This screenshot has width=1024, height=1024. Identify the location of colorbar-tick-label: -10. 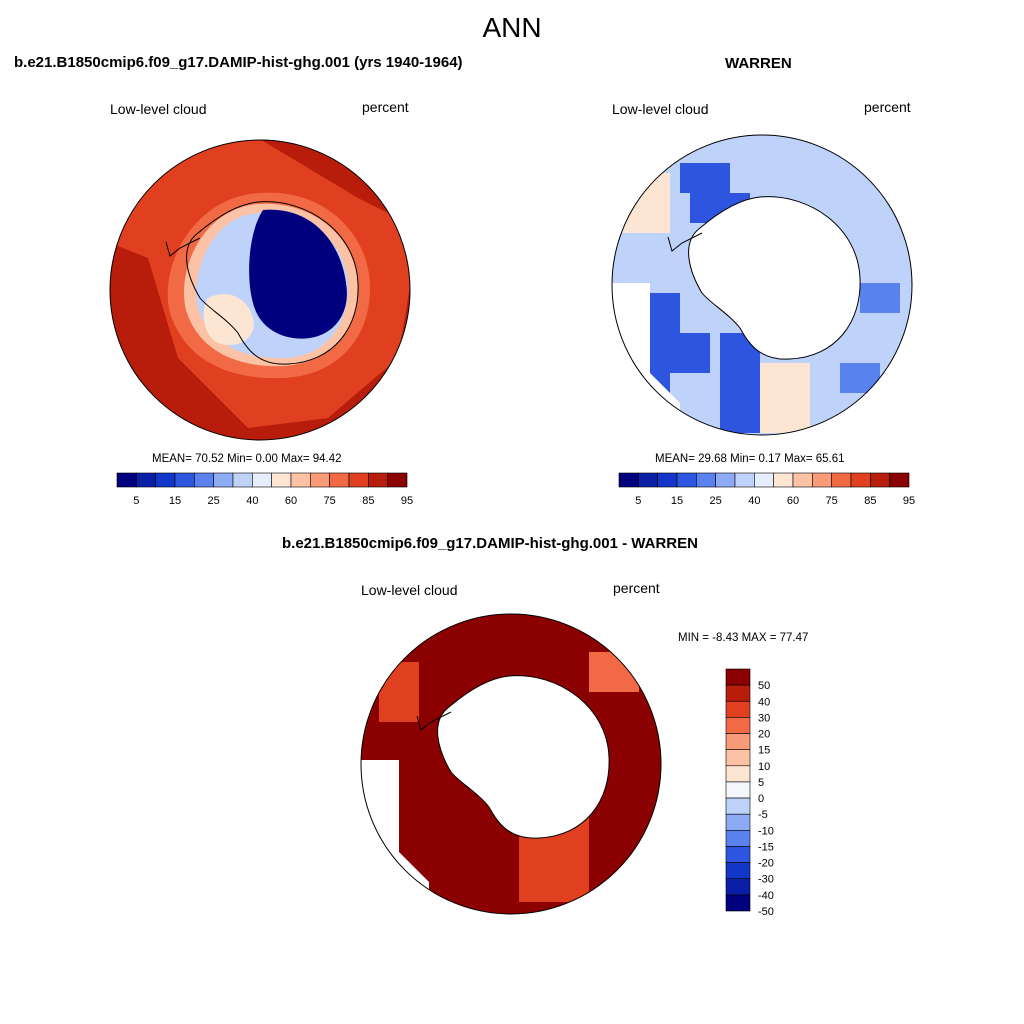
(766, 831).